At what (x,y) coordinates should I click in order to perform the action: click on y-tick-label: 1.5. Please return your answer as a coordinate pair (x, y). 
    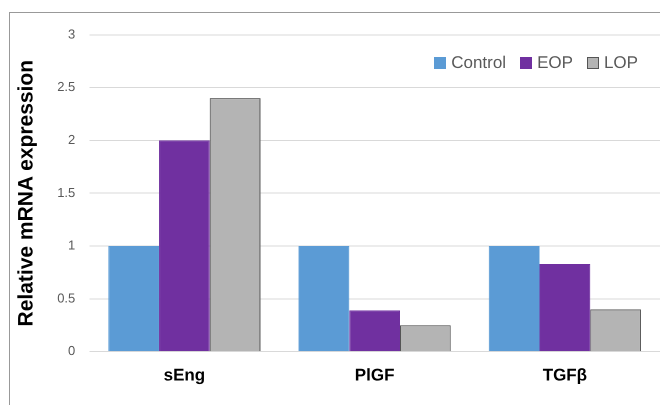
    Looking at the image, I should click on (66, 192).